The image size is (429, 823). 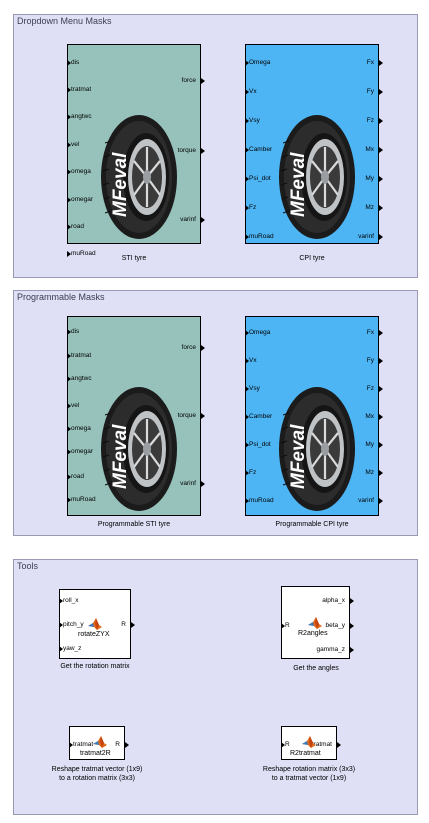 What do you see at coordinates (75, 405) in the screenshot?
I see `input-port-label: vel` at bounding box center [75, 405].